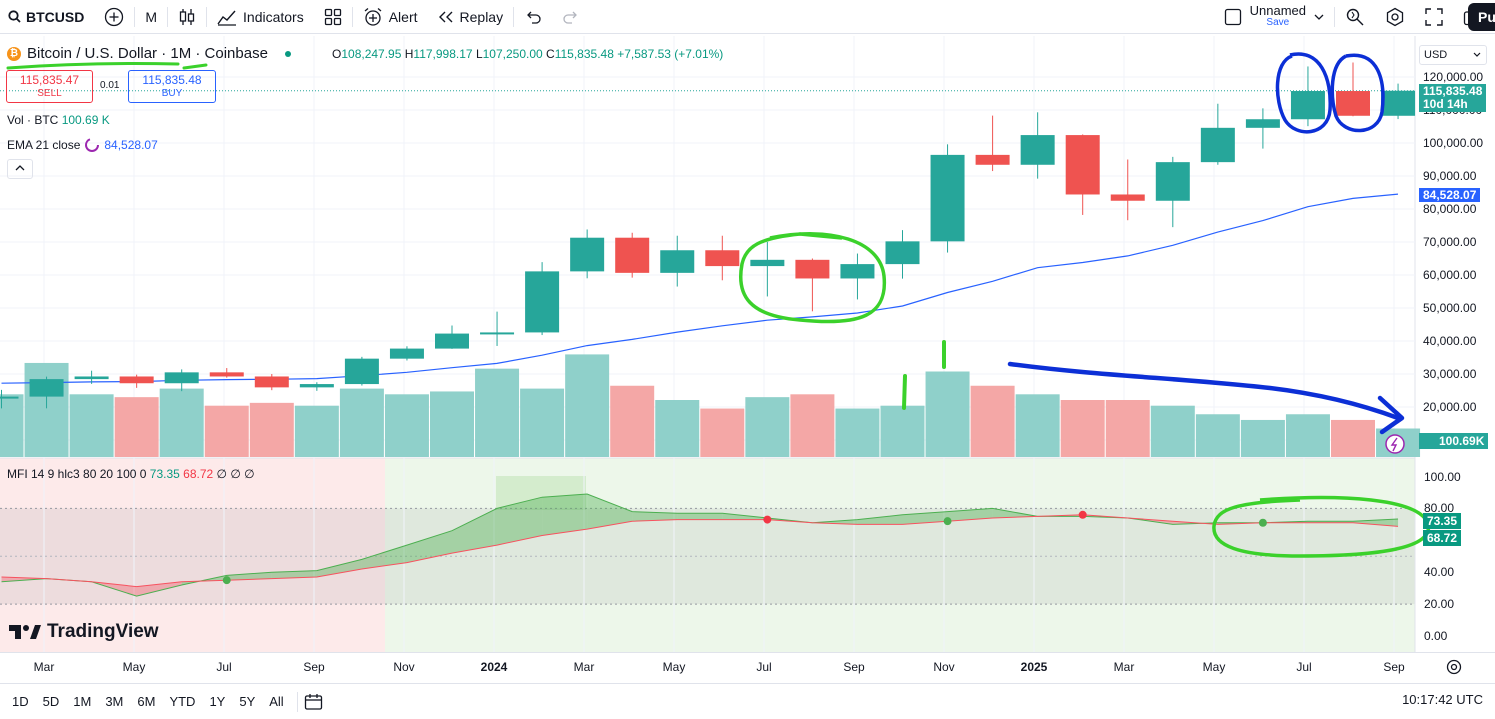 This screenshot has height=719, width=1495. I want to click on replay-button: Replay, so click(471, 17).